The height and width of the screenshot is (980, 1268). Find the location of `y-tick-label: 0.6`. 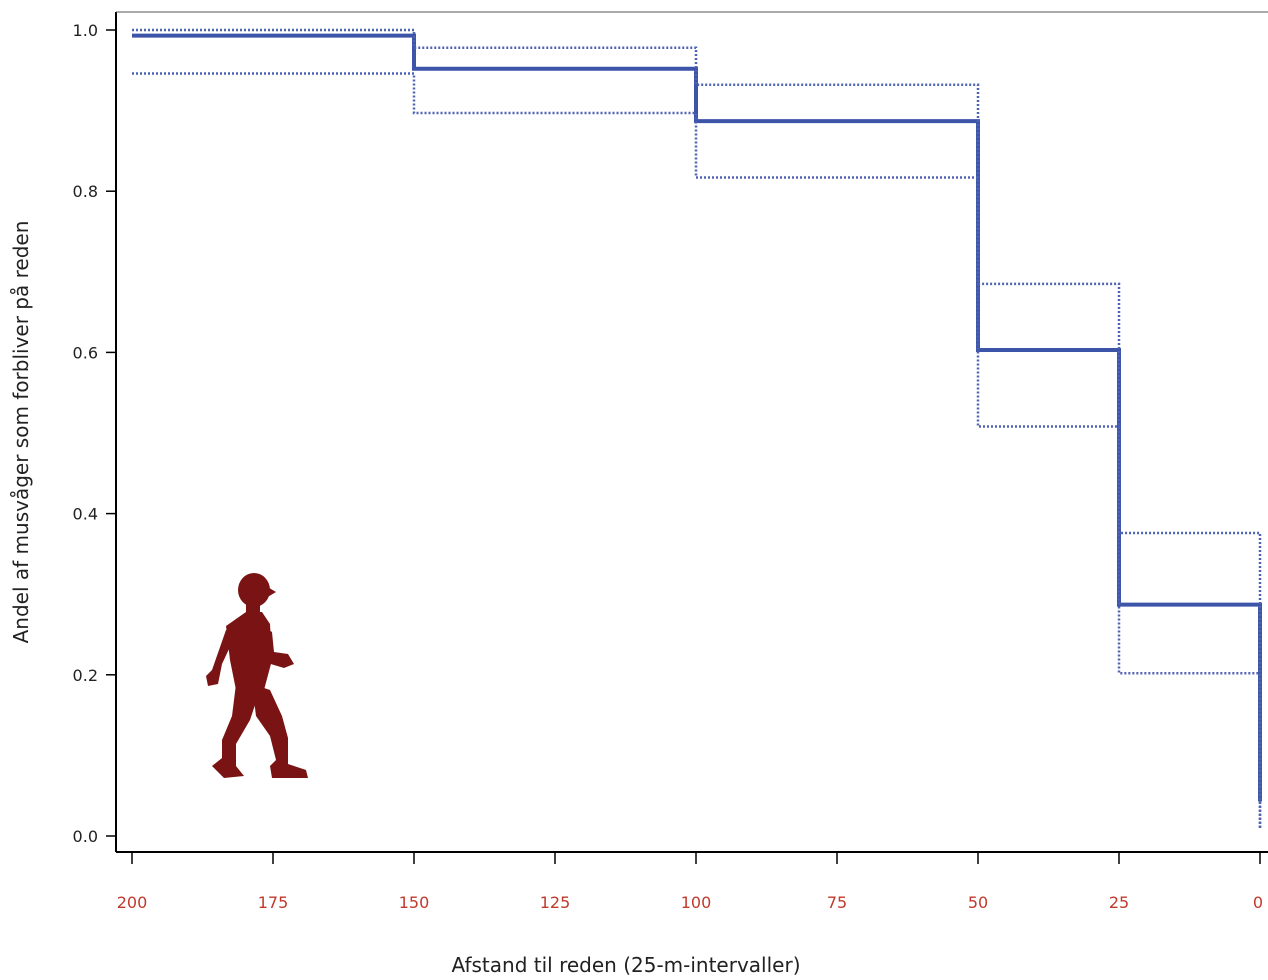

y-tick-label: 0.6 is located at coordinates (85, 352).